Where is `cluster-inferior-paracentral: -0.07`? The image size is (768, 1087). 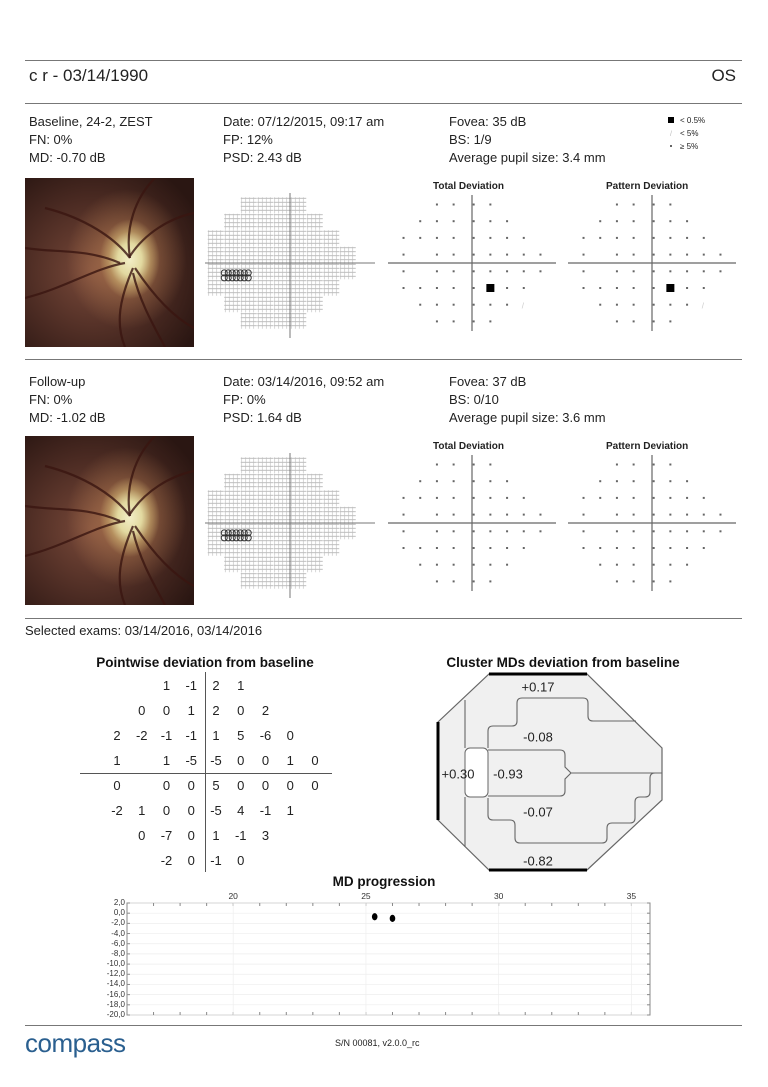
cluster-inferior-paracentral: -0.07 is located at coordinates (538, 812).